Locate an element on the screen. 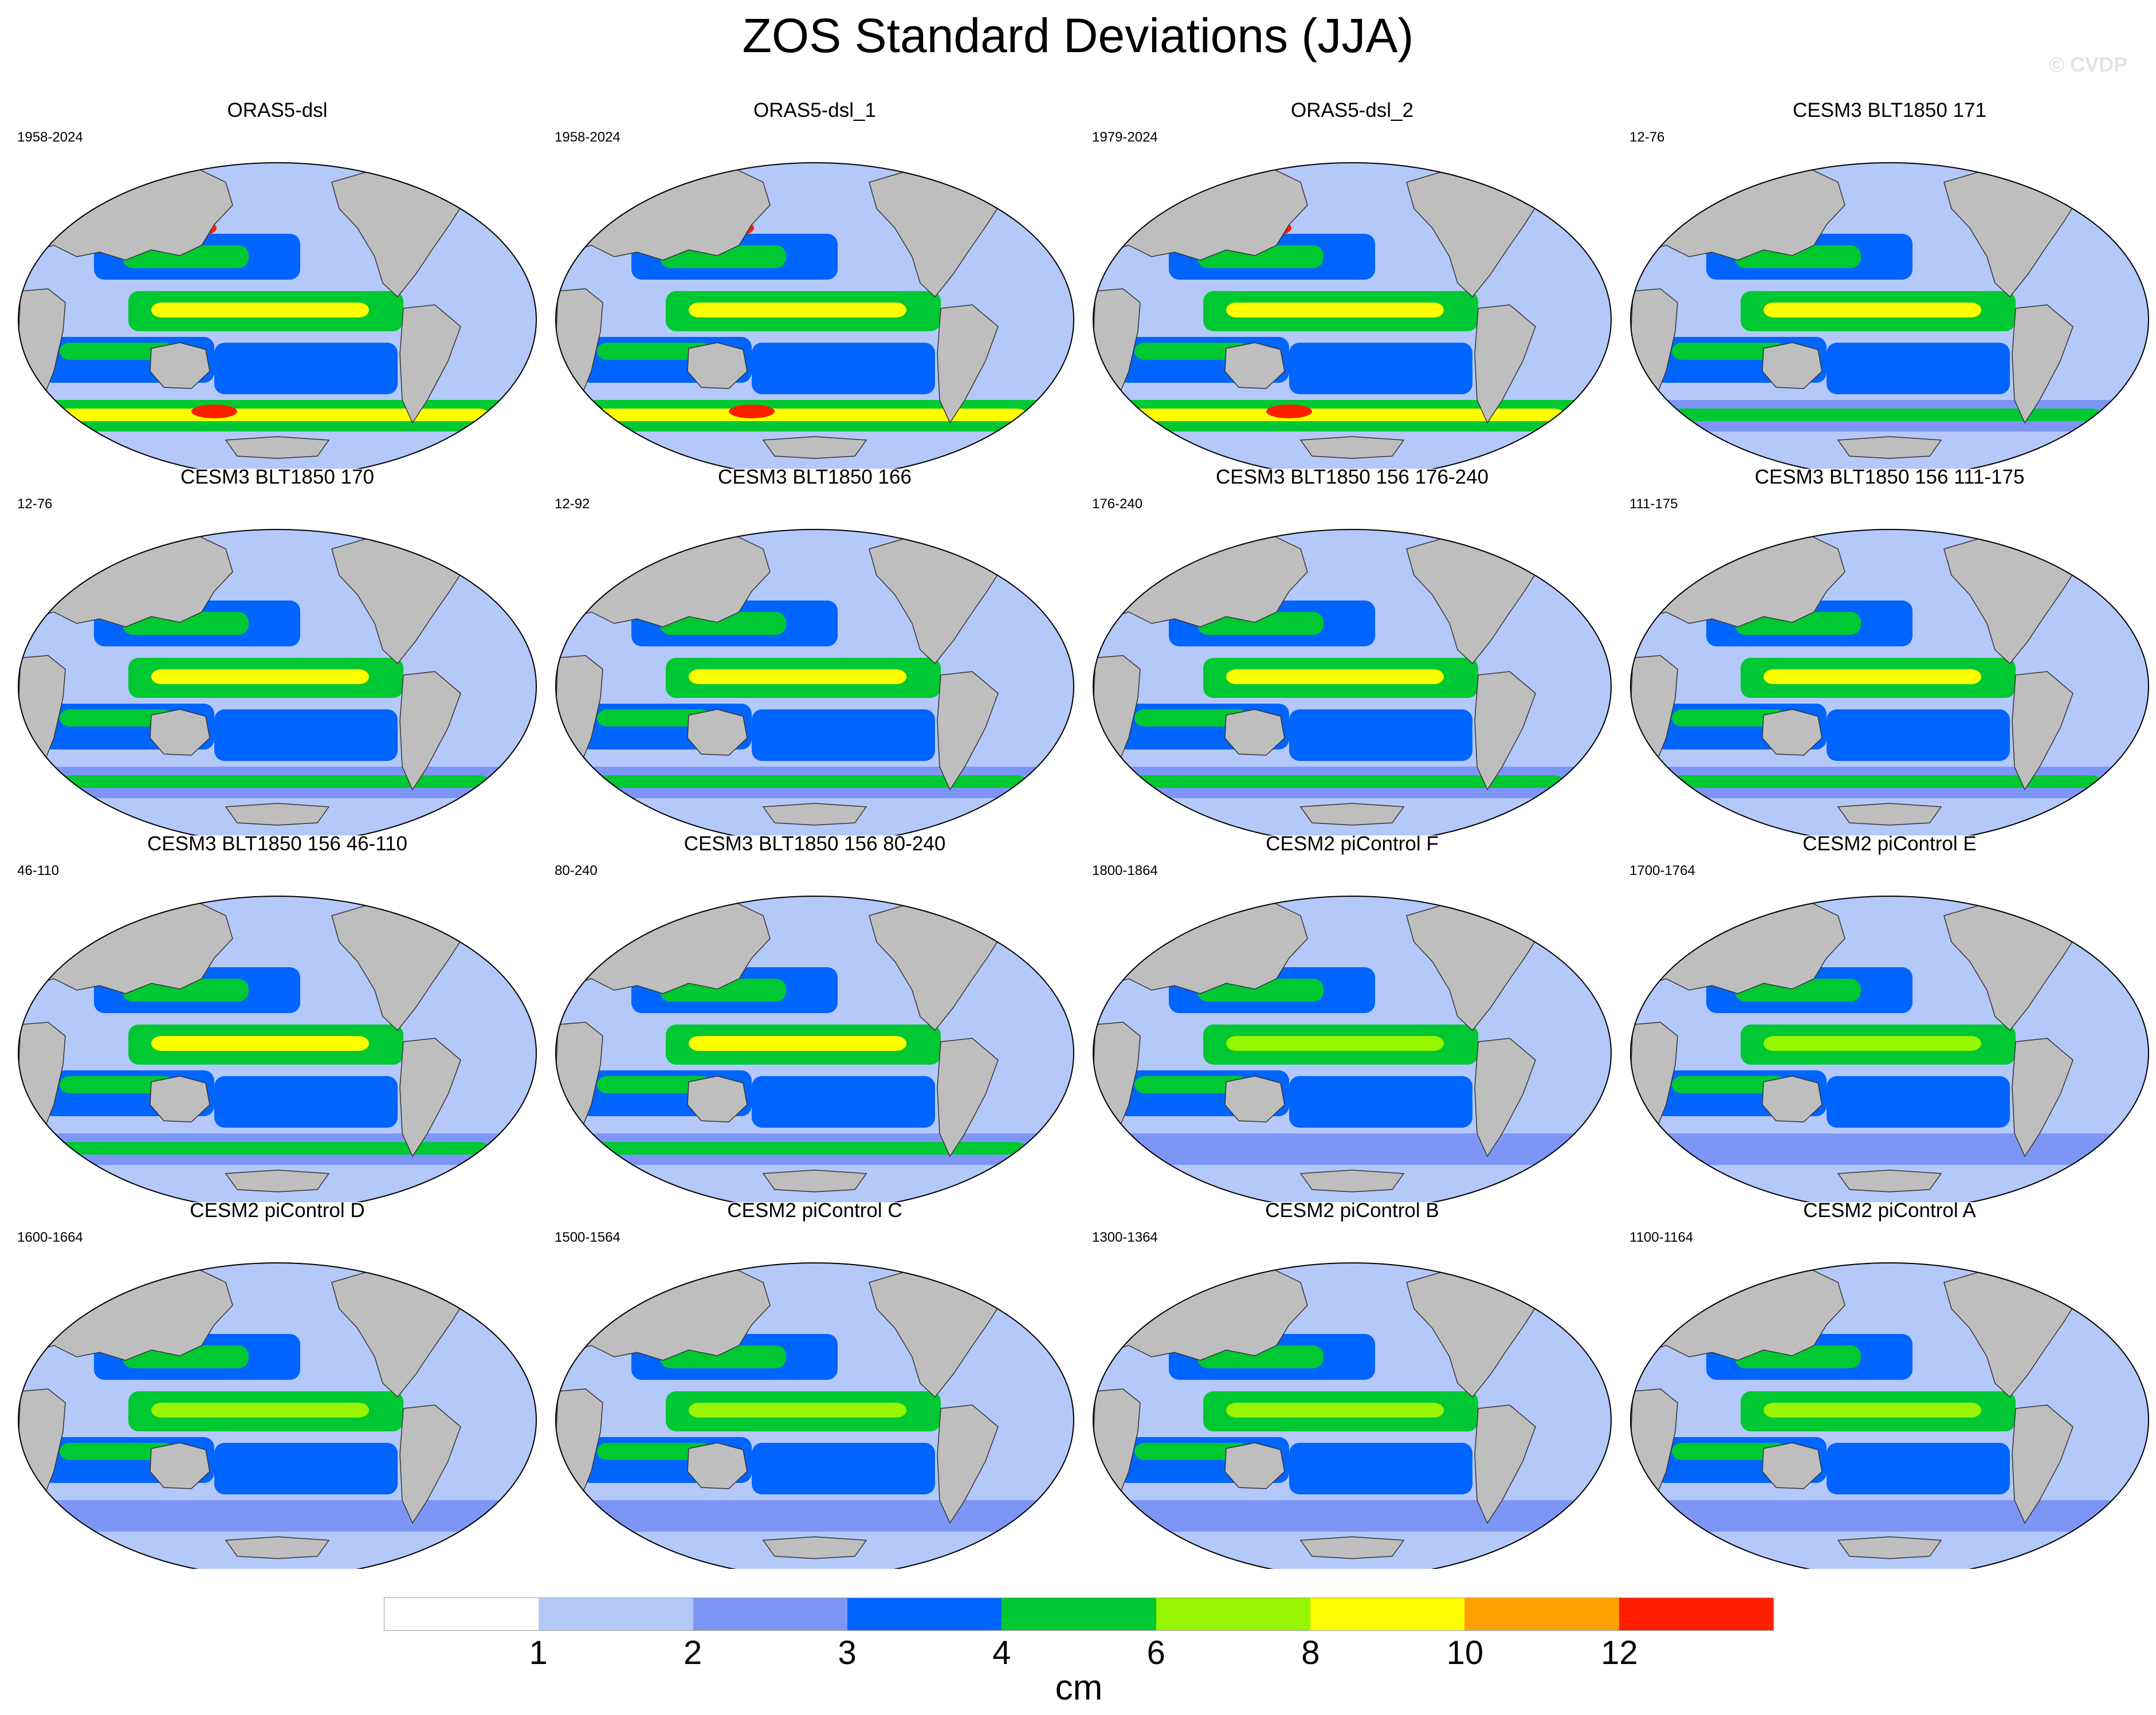 Image resolution: width=2156 pixels, height=1715 pixels. map-panel: CESM2 piControl C 1500-1564 is located at coordinates (814, 1384).